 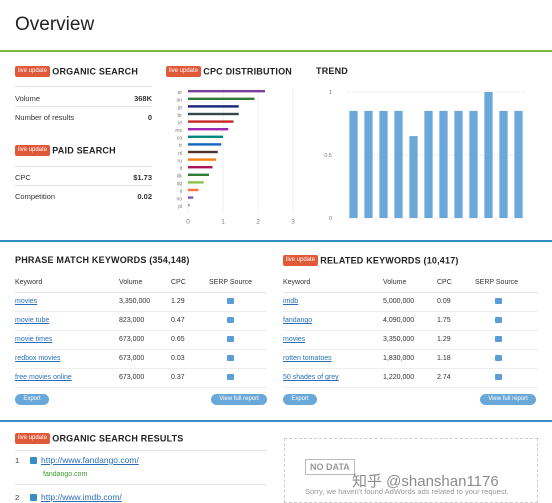 What do you see at coordinates (181, 169) in the screenshot?
I see `cpc-category-label: it` at bounding box center [181, 169].